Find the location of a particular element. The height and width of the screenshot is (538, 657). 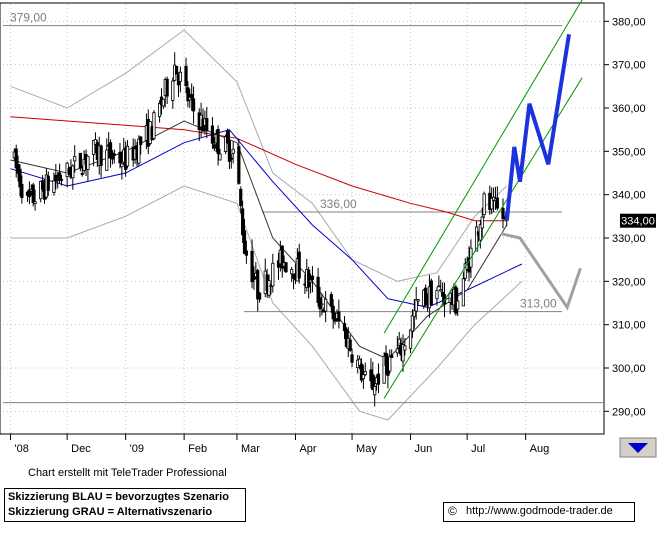

y-tick-label: 310,00 is located at coordinates (629, 326).